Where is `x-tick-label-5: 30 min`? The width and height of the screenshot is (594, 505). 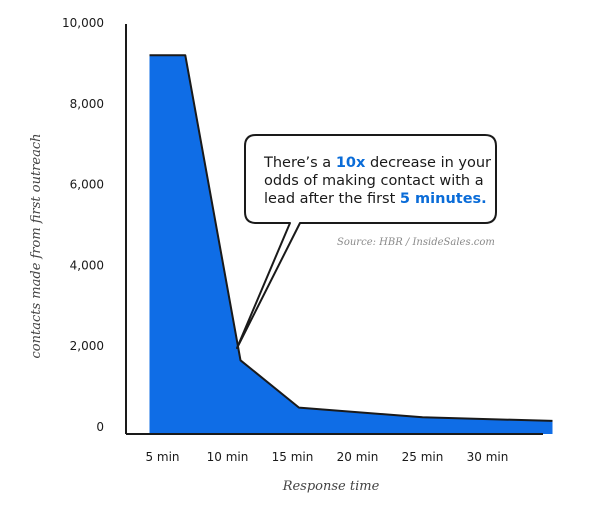 x-tick-label-5: 30 min is located at coordinates (488, 457).